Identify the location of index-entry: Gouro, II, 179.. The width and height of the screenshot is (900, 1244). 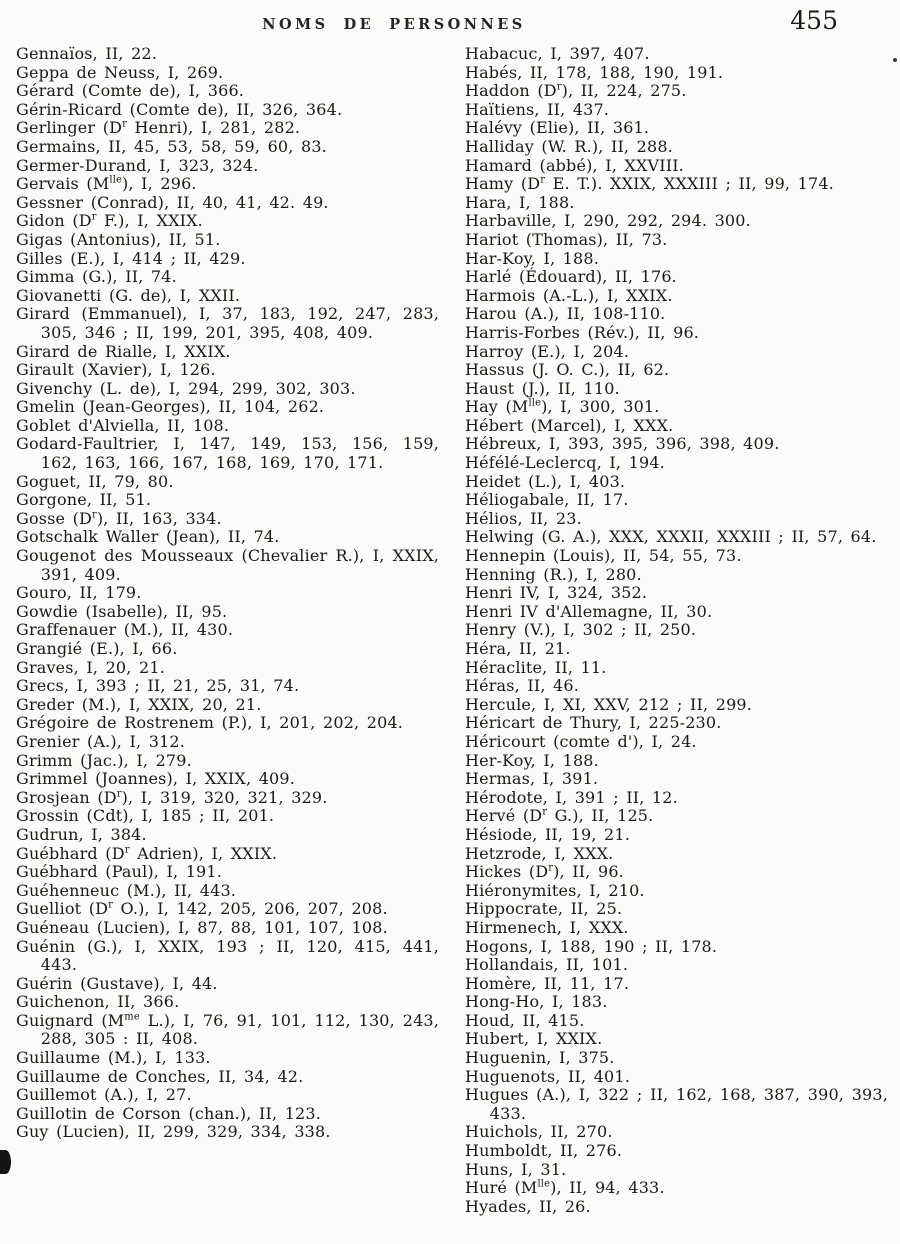
(79, 593).